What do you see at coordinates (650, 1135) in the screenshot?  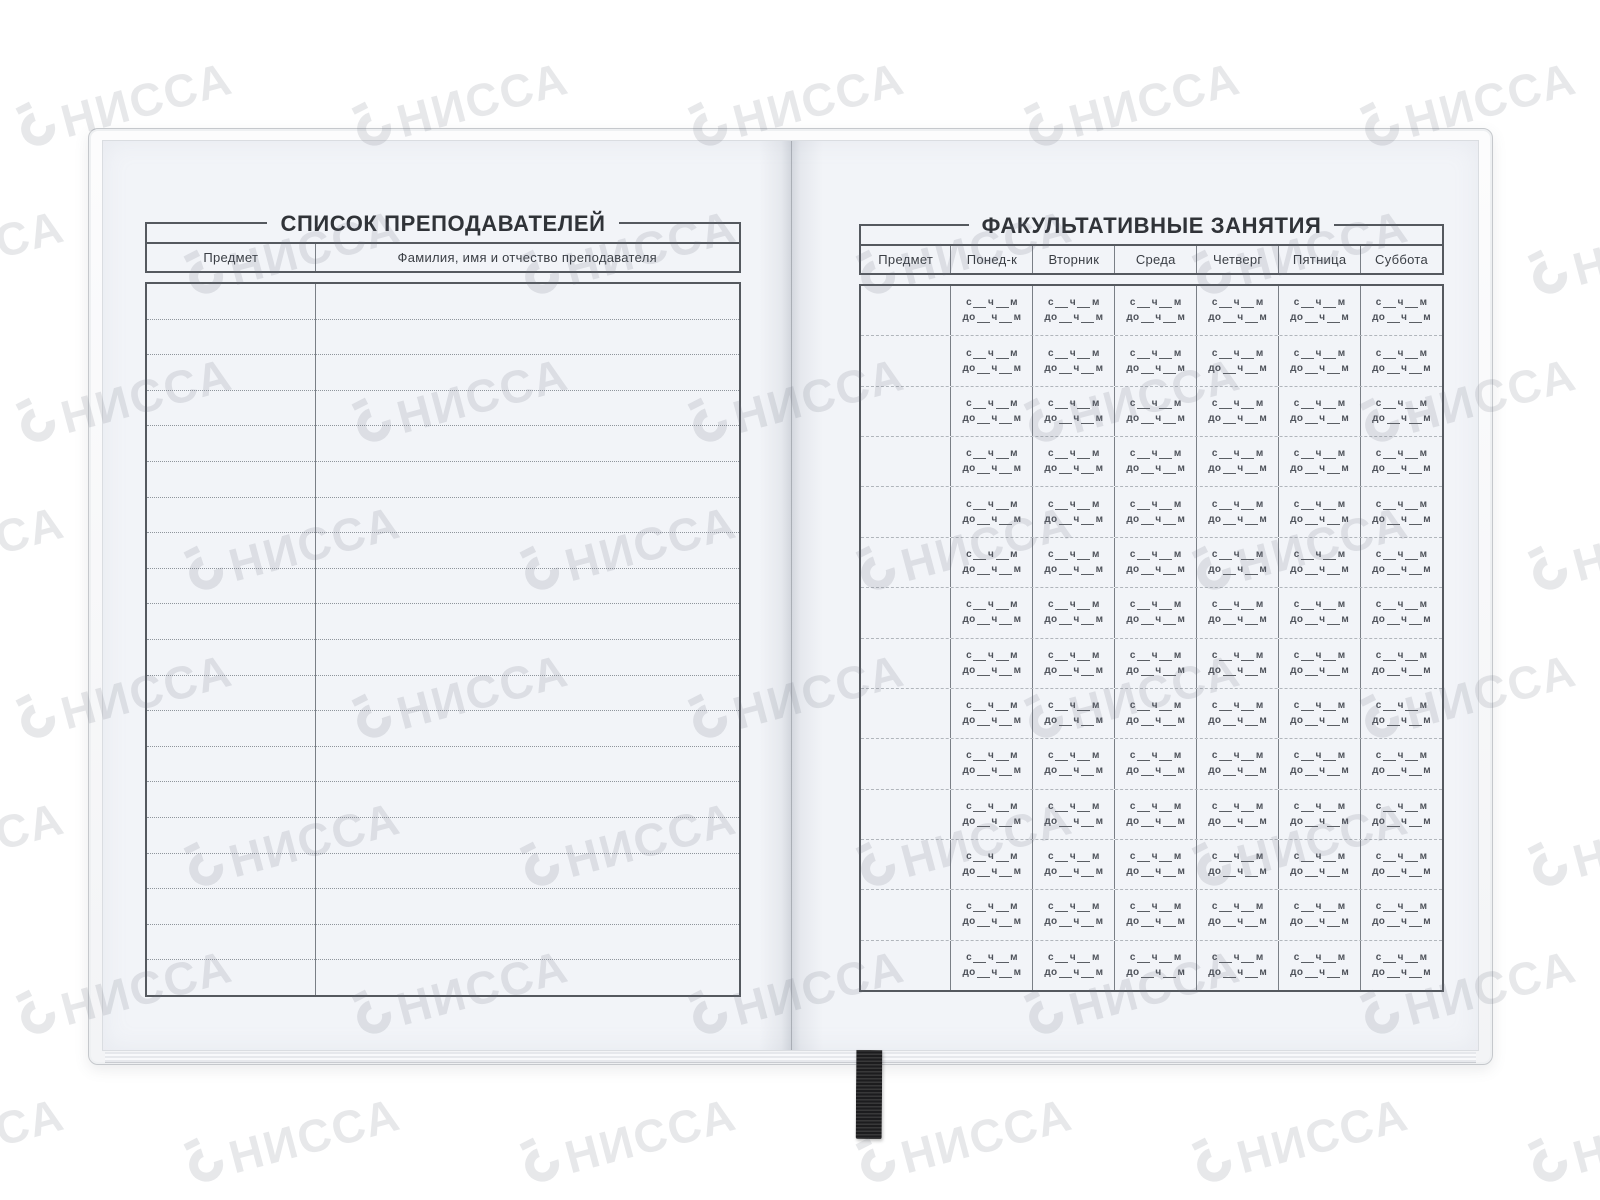 I see `watermark-text: НИССА` at bounding box center [650, 1135].